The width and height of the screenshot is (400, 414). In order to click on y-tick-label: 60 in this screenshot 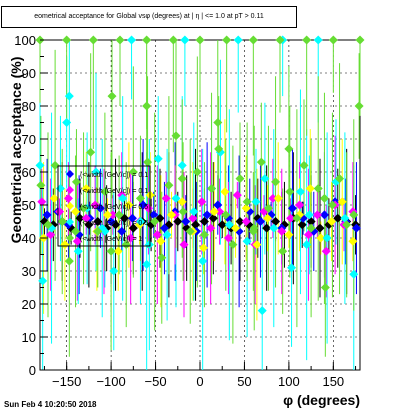, I will do `click(29, 172)`.